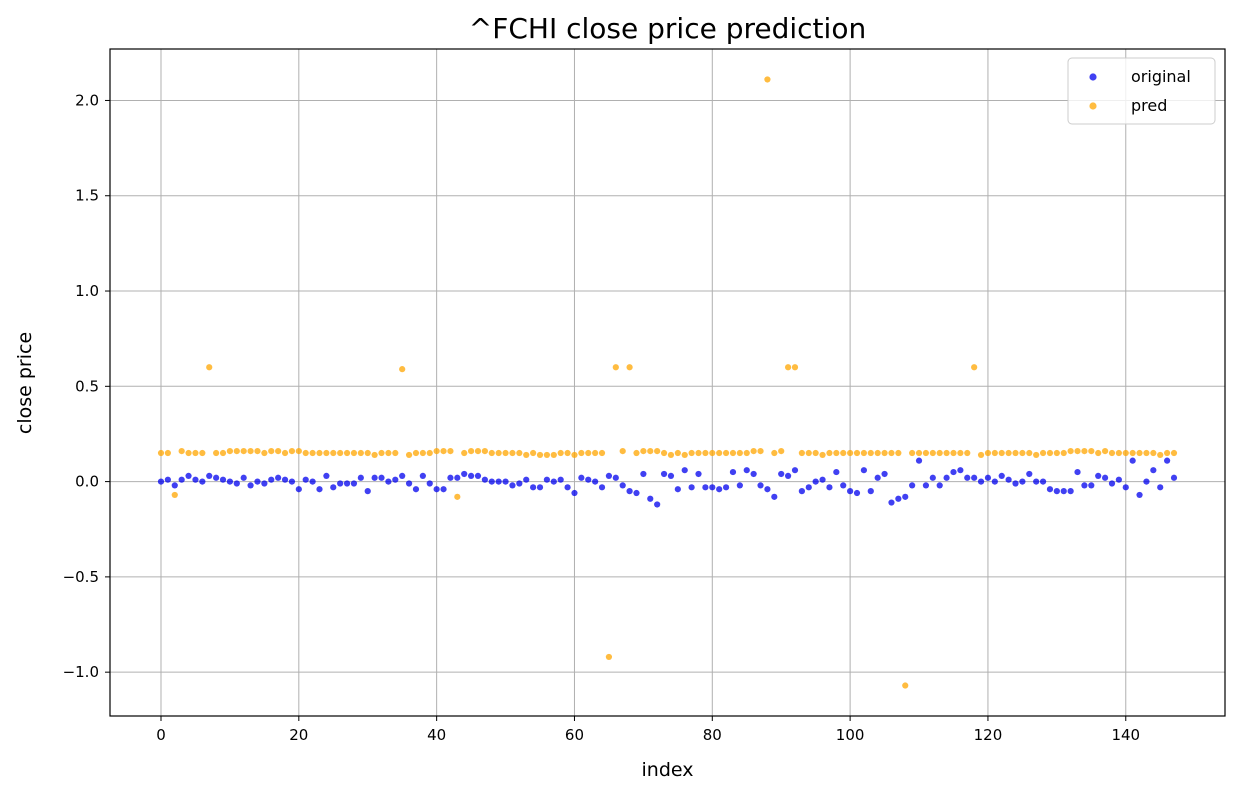  I want to click on y-tick-label: 2.0, so click(87, 100).